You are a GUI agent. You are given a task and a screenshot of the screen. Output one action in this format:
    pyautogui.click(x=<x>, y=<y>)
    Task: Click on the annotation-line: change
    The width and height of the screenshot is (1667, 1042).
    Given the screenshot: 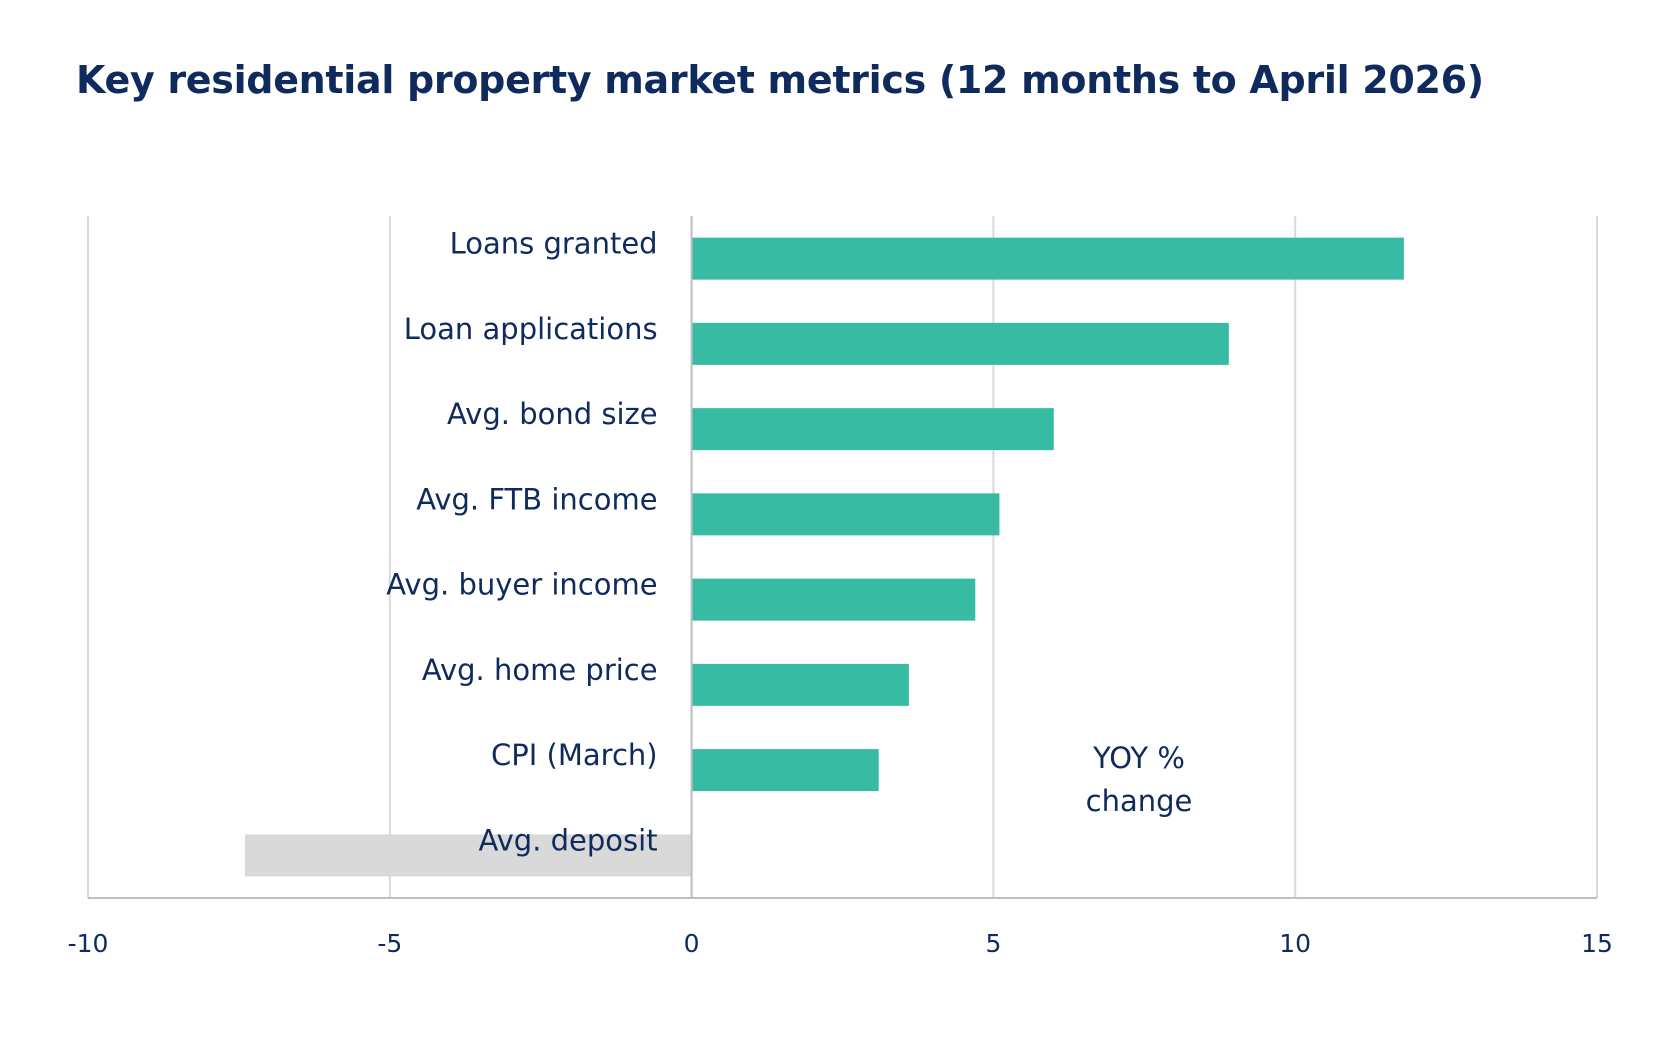 What is the action you would take?
    pyautogui.click(x=1139, y=801)
    